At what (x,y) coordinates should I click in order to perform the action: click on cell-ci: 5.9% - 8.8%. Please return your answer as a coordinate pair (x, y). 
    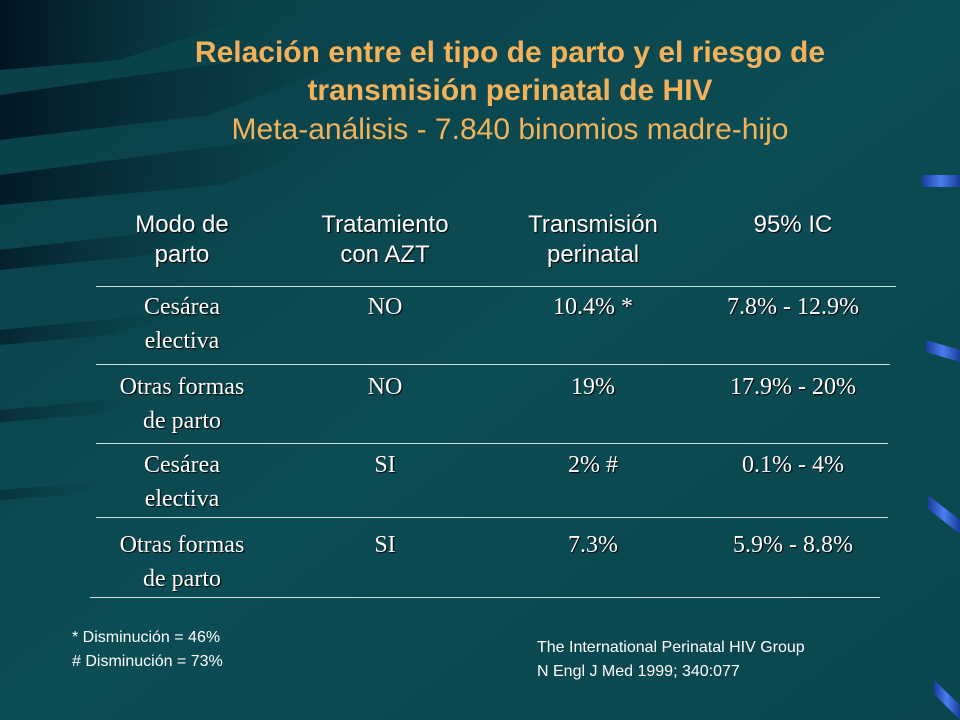
    Looking at the image, I should click on (793, 545).